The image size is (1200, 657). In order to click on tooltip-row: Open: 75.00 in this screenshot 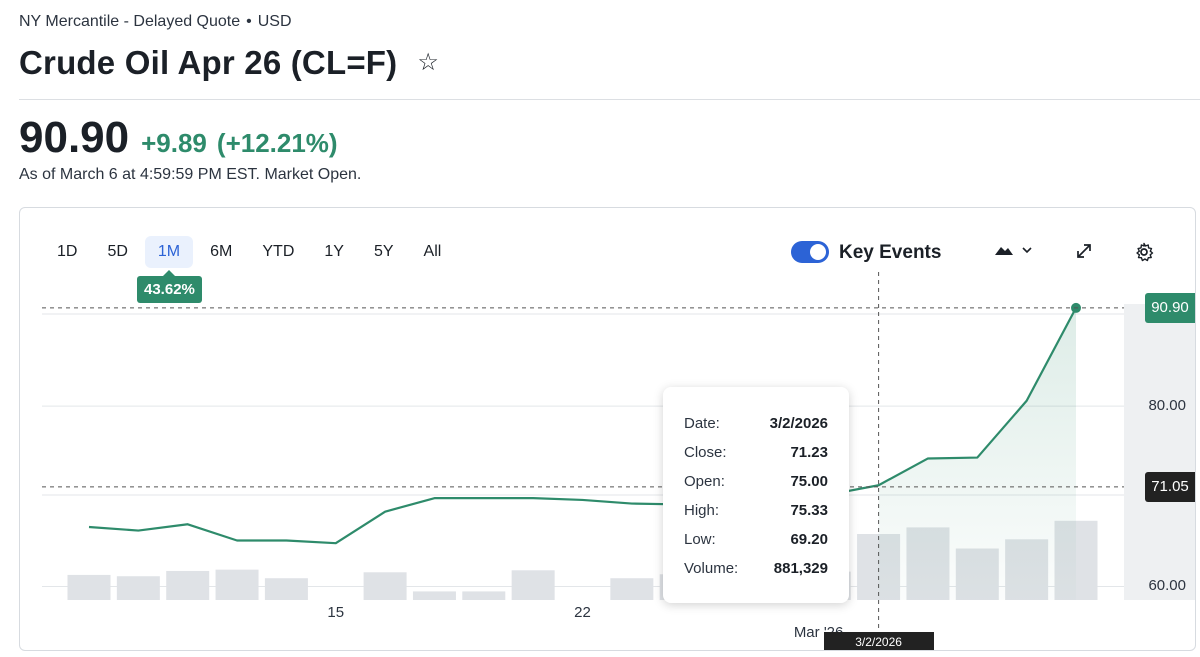, I will do `click(756, 481)`.